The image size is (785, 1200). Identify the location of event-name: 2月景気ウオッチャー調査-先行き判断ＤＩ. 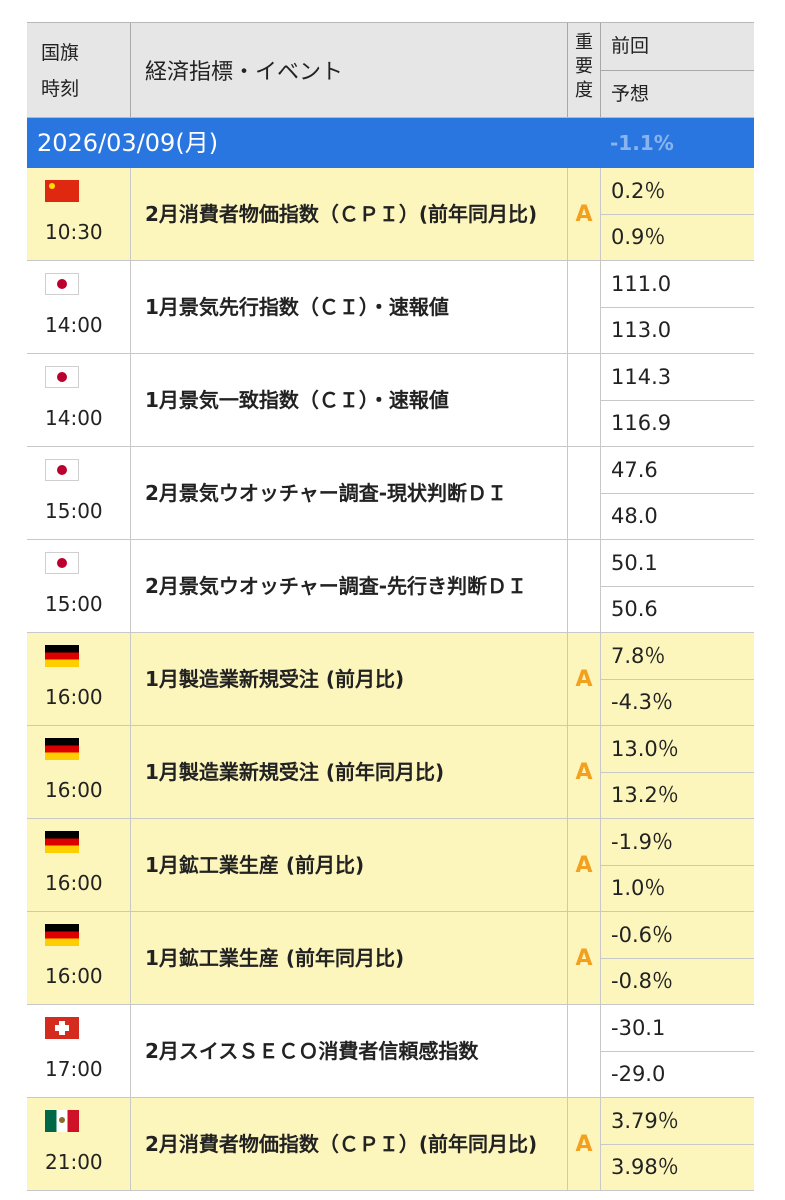
(348, 586).